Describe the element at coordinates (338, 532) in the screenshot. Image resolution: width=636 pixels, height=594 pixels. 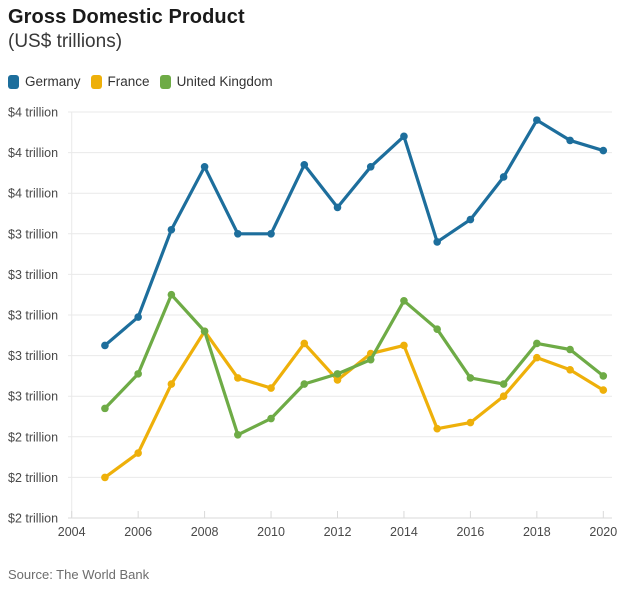
I see `x-axis-label: 2012` at that location.